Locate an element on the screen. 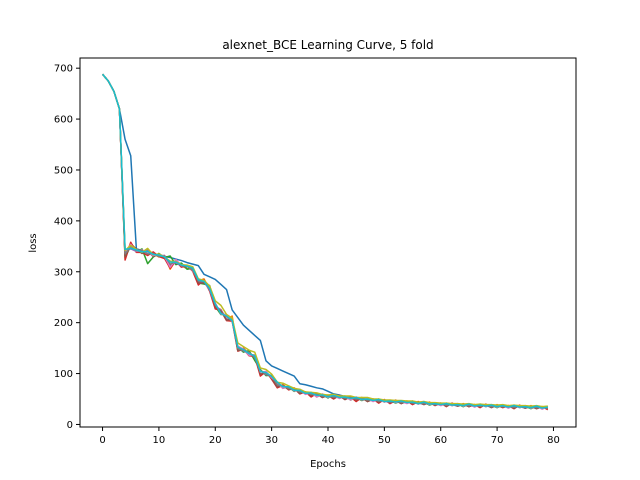 The image size is (640, 480). y-axis: 0 100 200 300 400 500 600 700 is located at coordinates (67, 247).